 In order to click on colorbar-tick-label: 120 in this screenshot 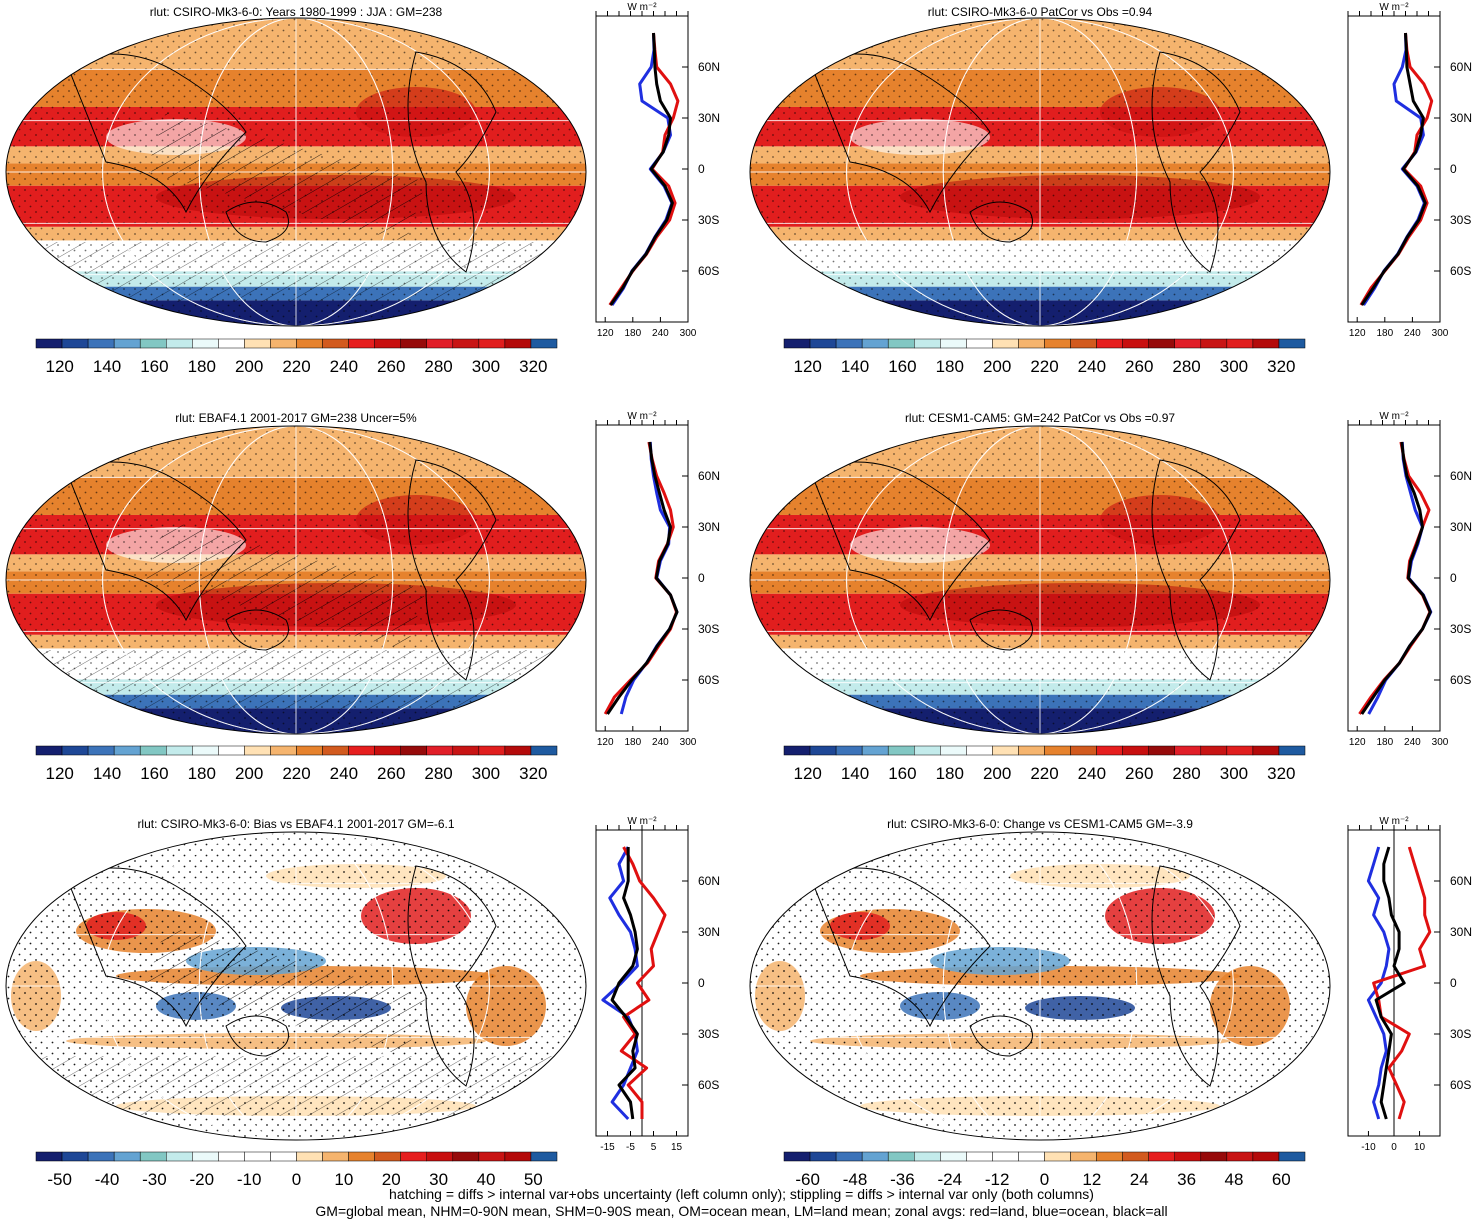, I will do `click(59, 773)`.